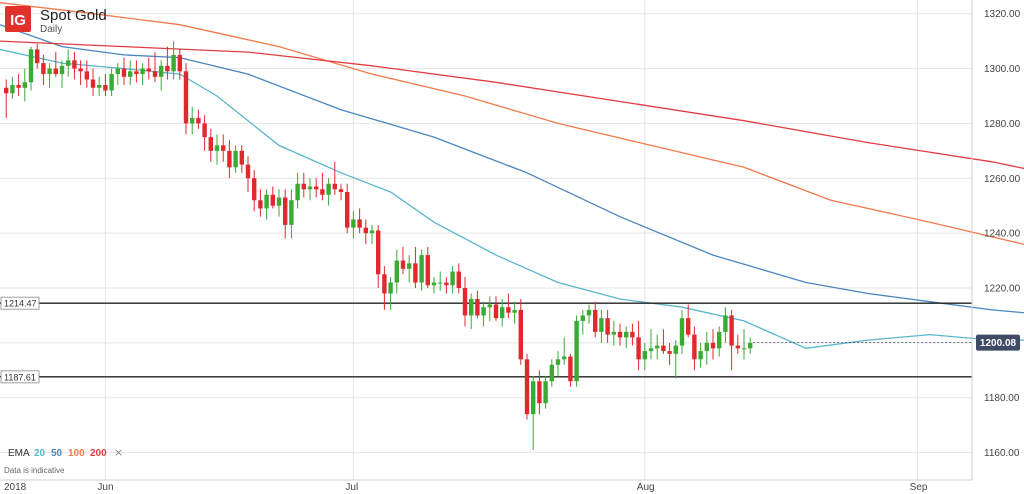 The width and height of the screenshot is (1024, 494). Describe the element at coordinates (998, 342) in the screenshot. I see `last-price-tag` at that location.